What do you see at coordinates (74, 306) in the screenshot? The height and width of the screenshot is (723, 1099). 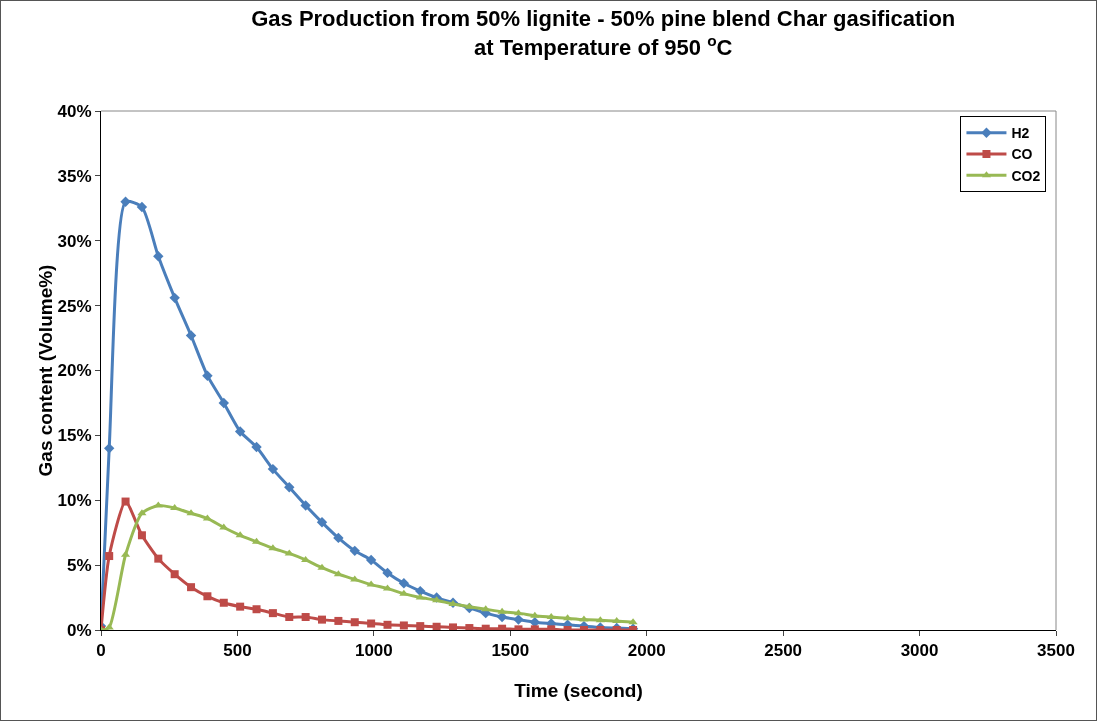 I see `y-tick-label: 25%` at bounding box center [74, 306].